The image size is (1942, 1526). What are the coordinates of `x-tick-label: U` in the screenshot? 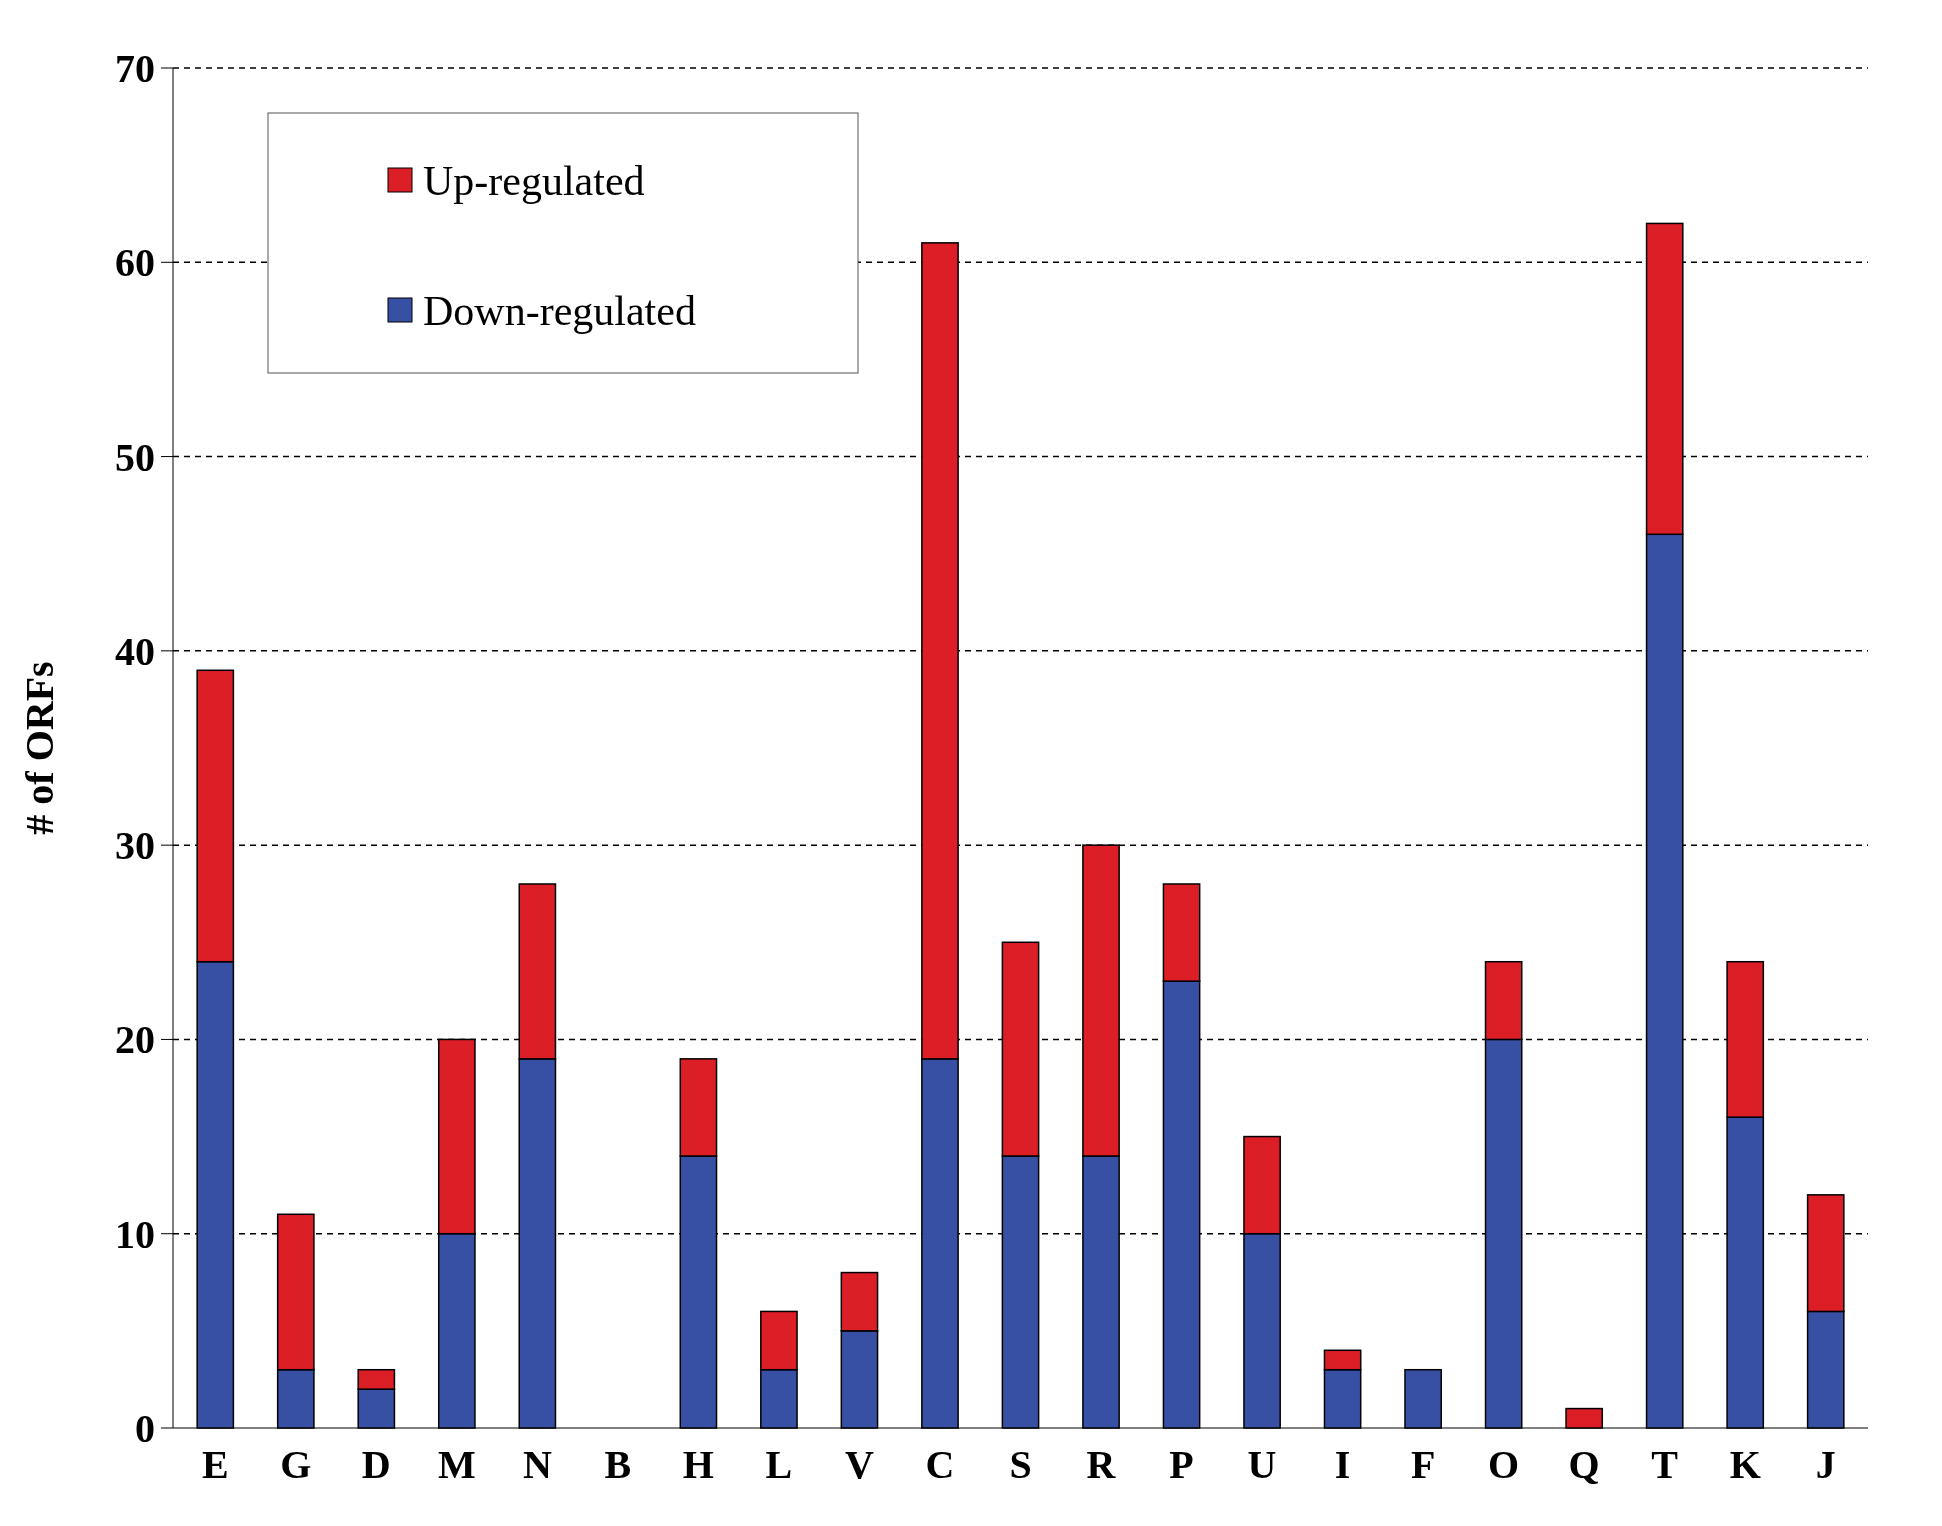 It's located at (1262, 1464).